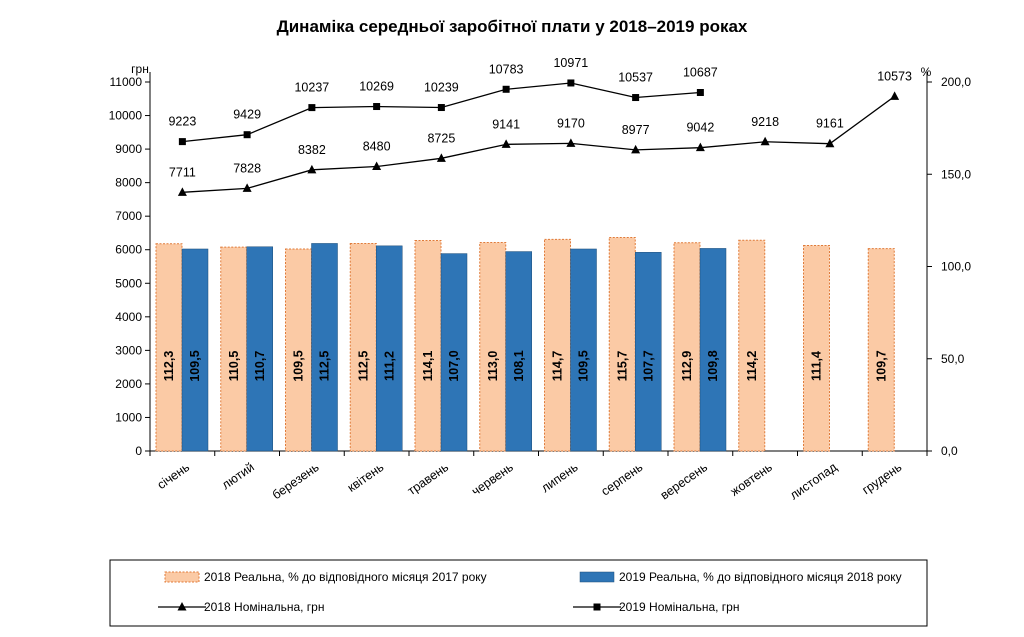 Image resolution: width=1024 pixels, height=637 pixels. What do you see at coordinates (441, 138) in the screenshot?
I see `point-value-label: 8725` at bounding box center [441, 138].